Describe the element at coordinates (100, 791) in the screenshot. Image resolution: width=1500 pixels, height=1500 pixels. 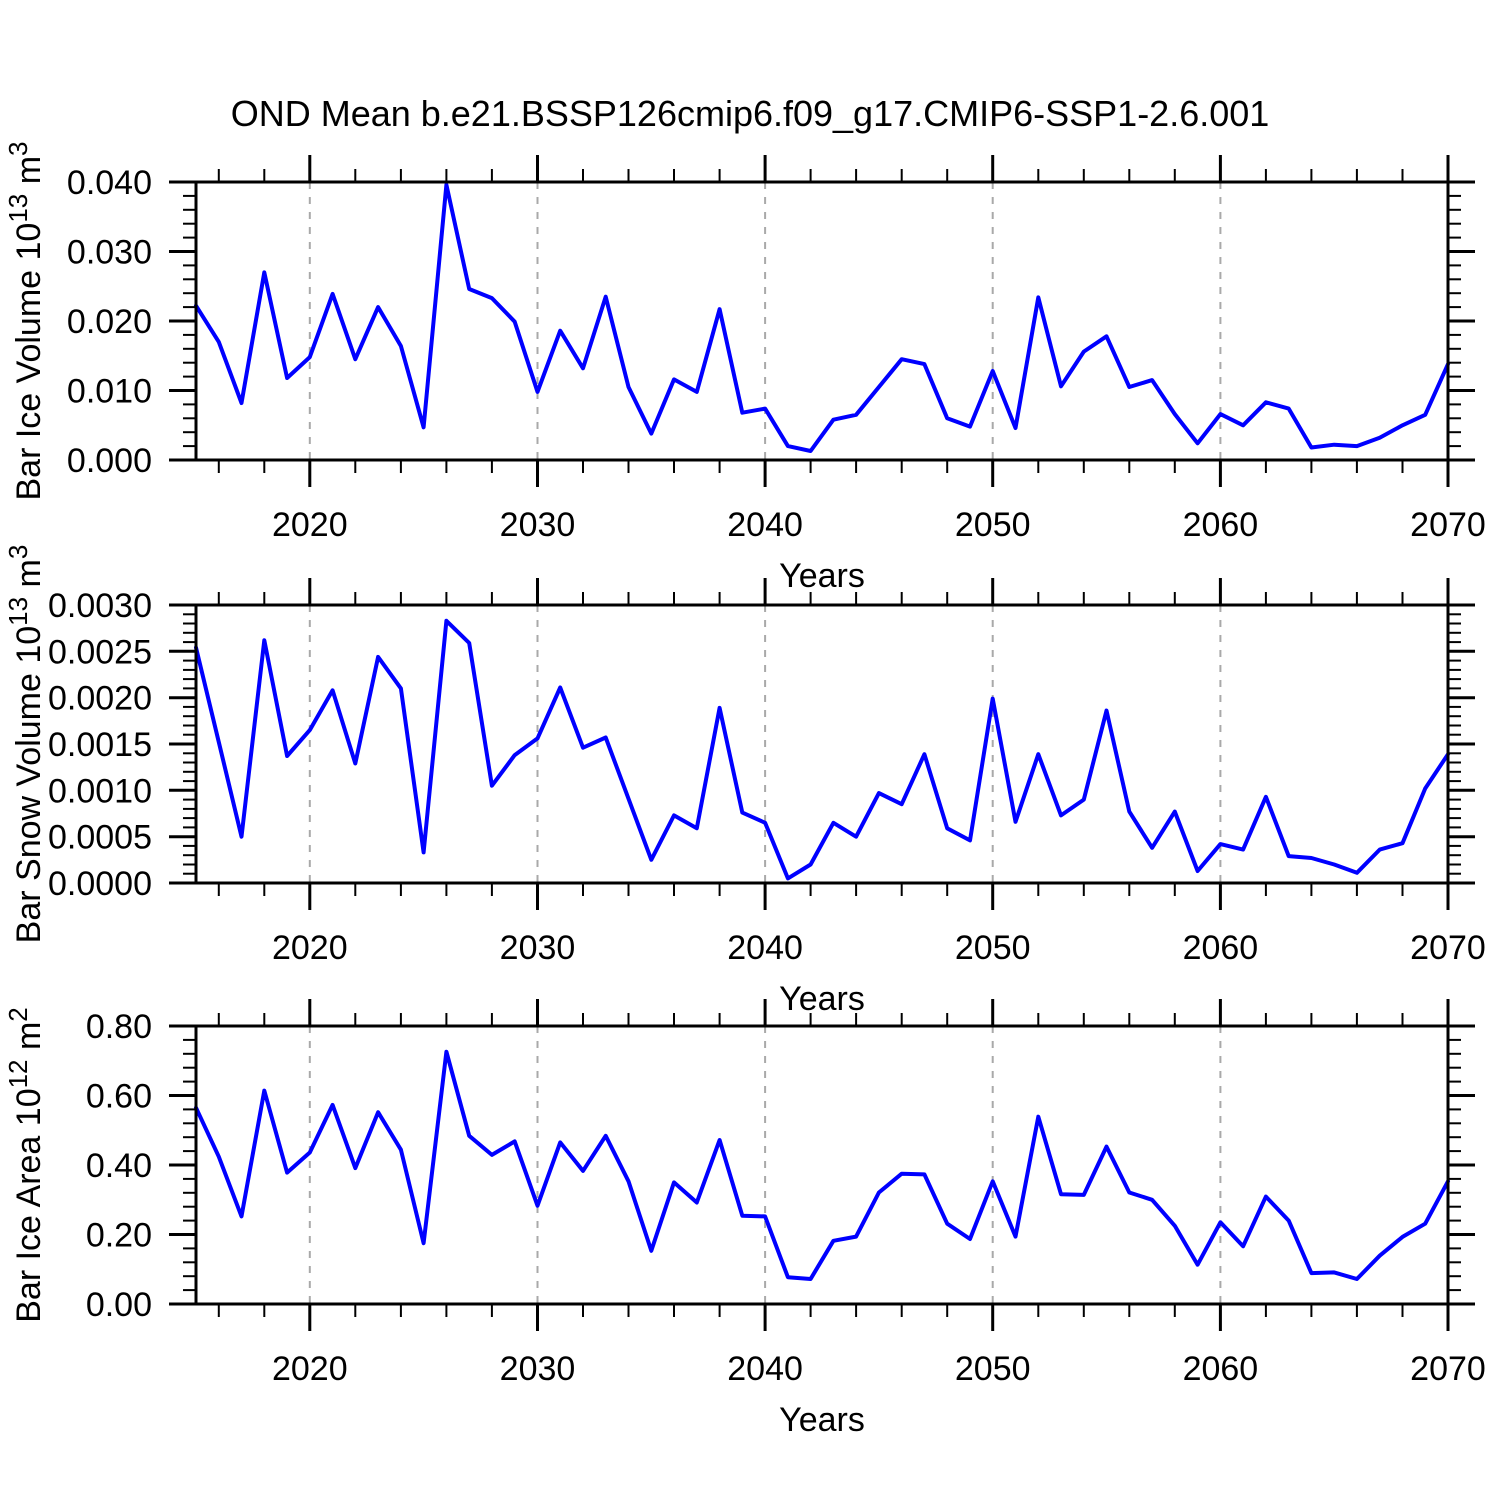
I see `y-tick-label: 0.0010` at that location.